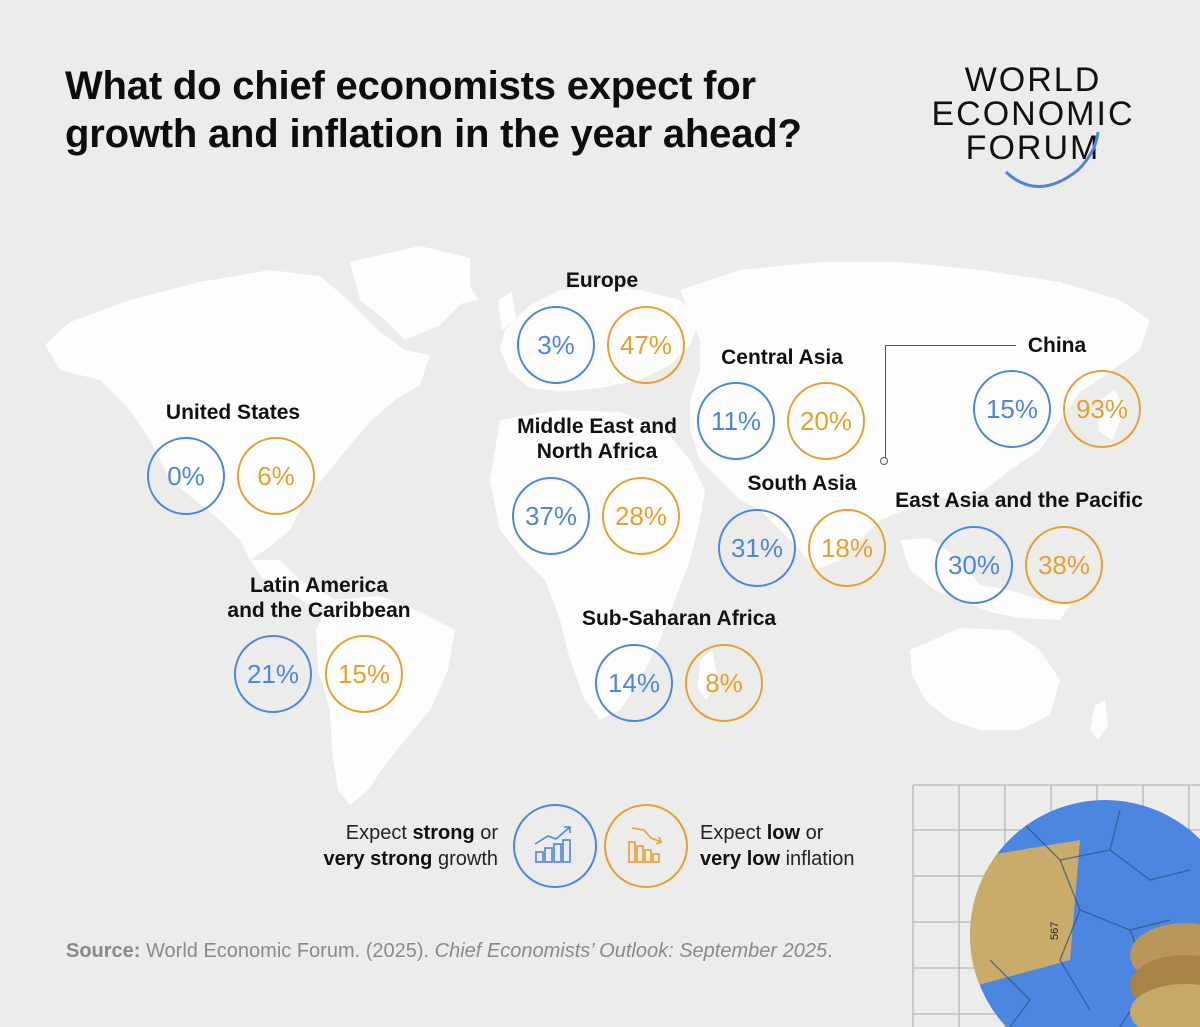  I want to click on legend-growth-bold1: strong, so click(443, 833).